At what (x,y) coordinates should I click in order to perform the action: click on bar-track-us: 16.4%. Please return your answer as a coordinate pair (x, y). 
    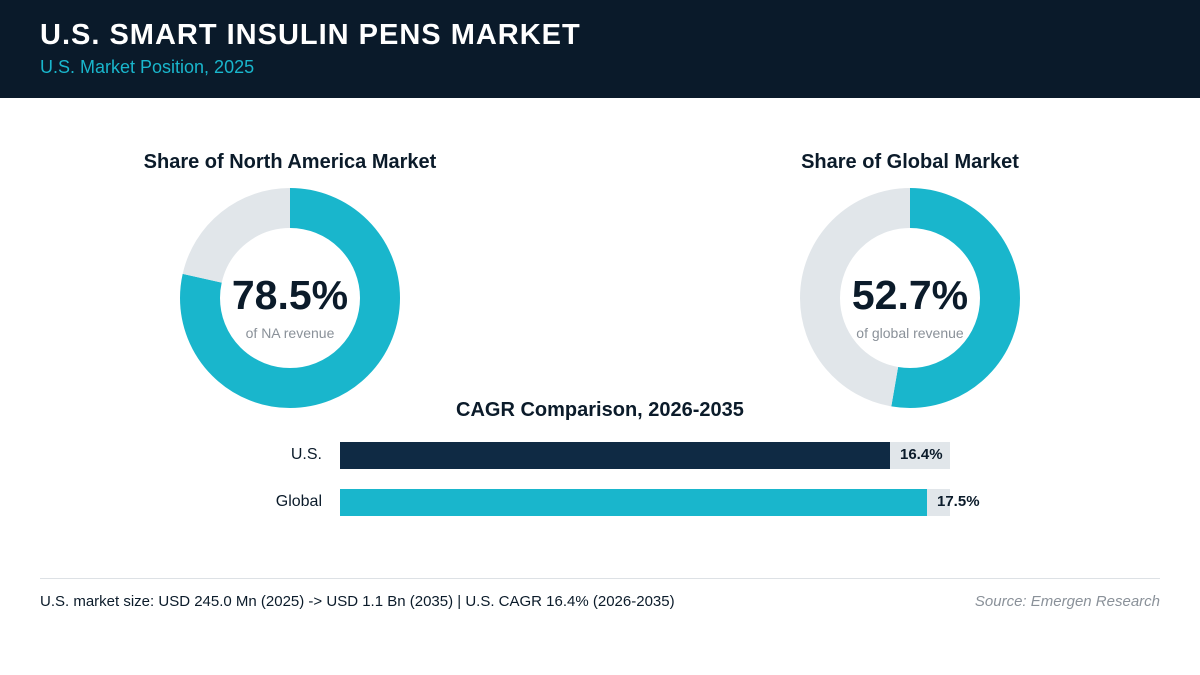
    Looking at the image, I should click on (645, 455).